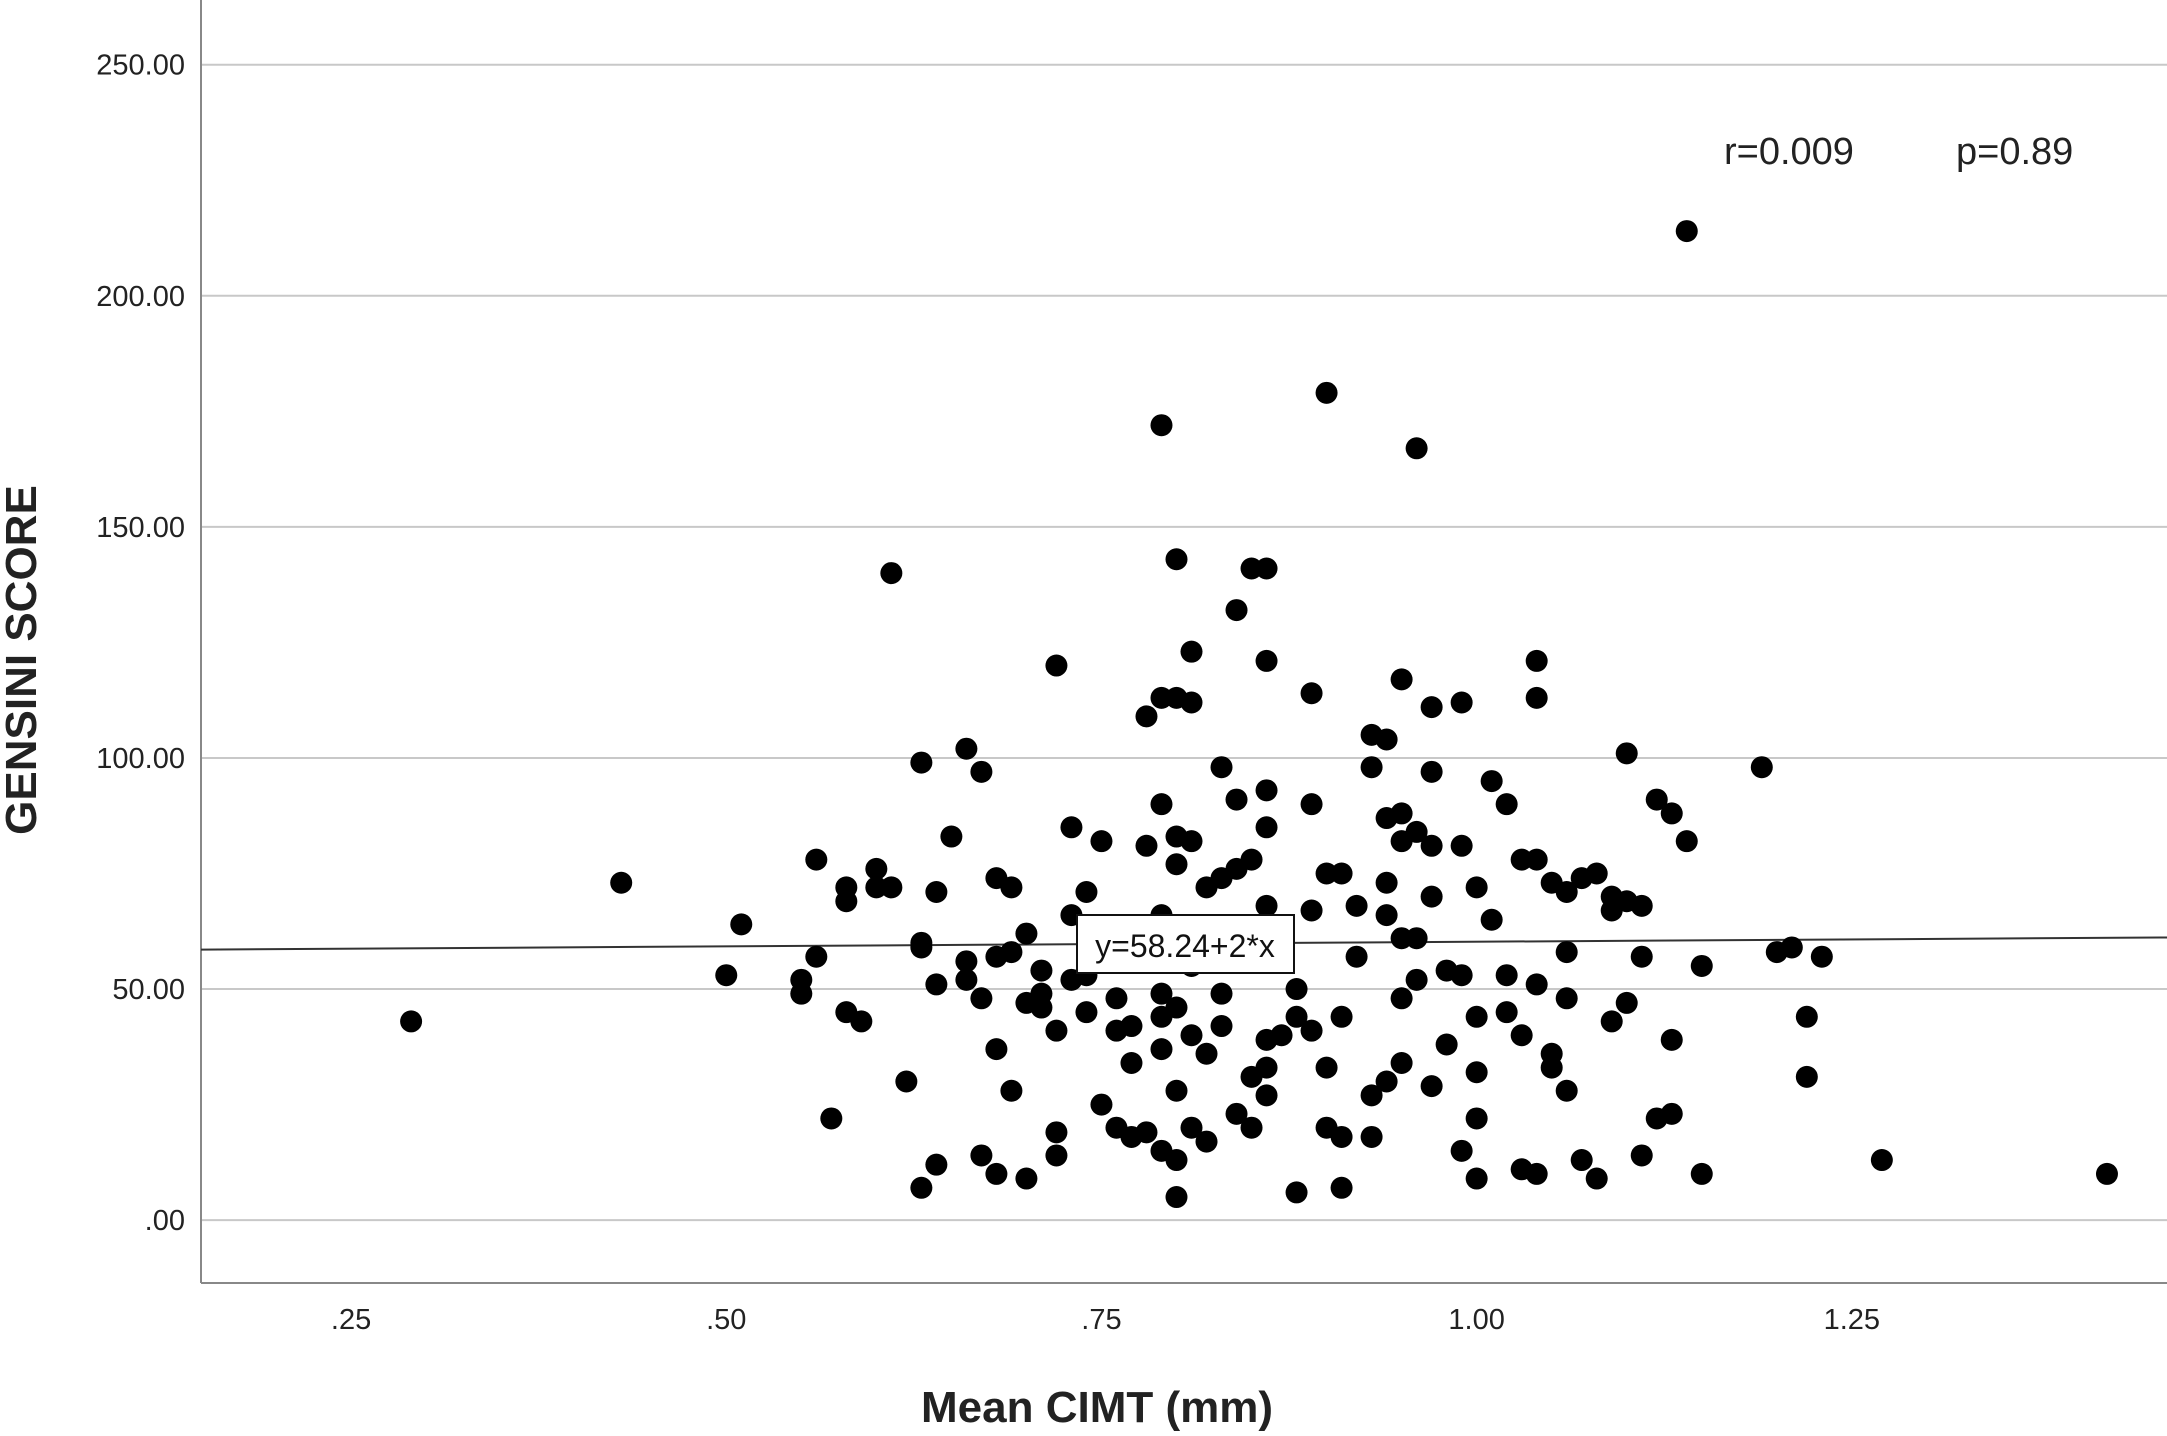 The width and height of the screenshot is (2167, 1436). Describe the element at coordinates (165, 1221) in the screenshot. I see `y-tick-label: .00` at that location.